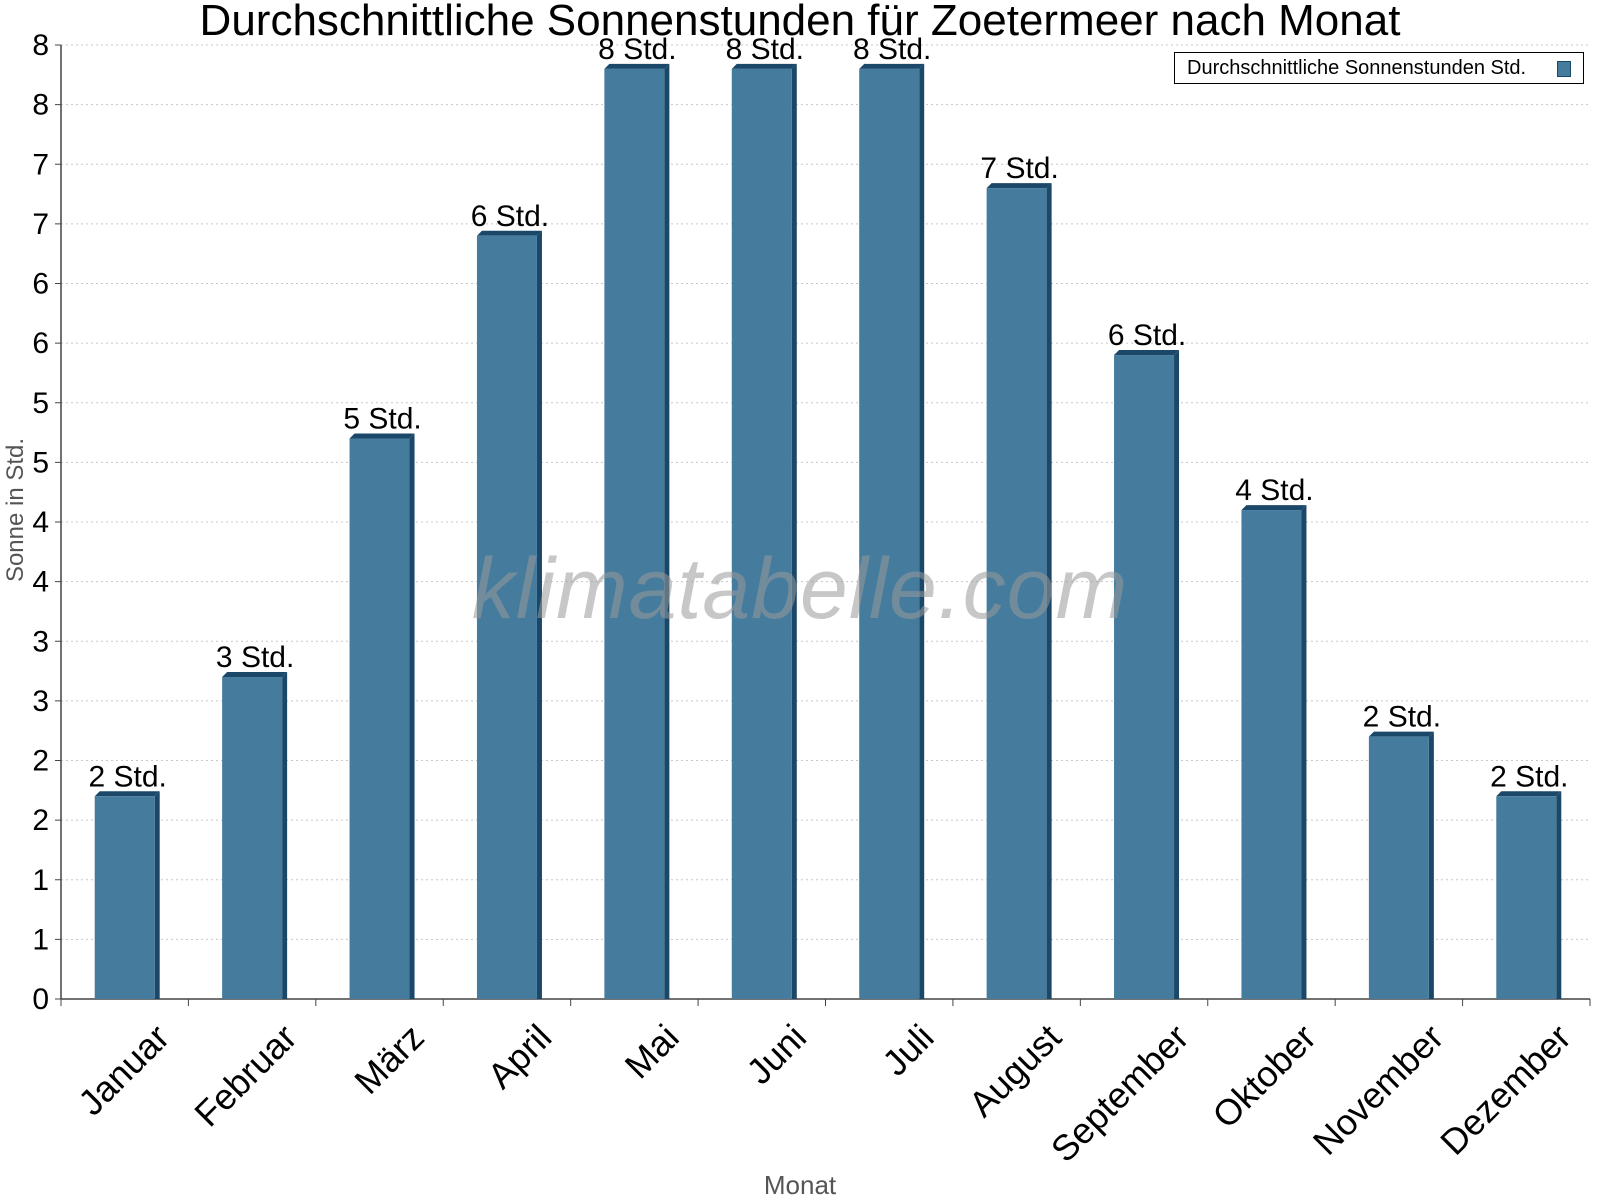  What do you see at coordinates (1378, 1089) in the screenshot?
I see `x-tick-label: November` at bounding box center [1378, 1089].